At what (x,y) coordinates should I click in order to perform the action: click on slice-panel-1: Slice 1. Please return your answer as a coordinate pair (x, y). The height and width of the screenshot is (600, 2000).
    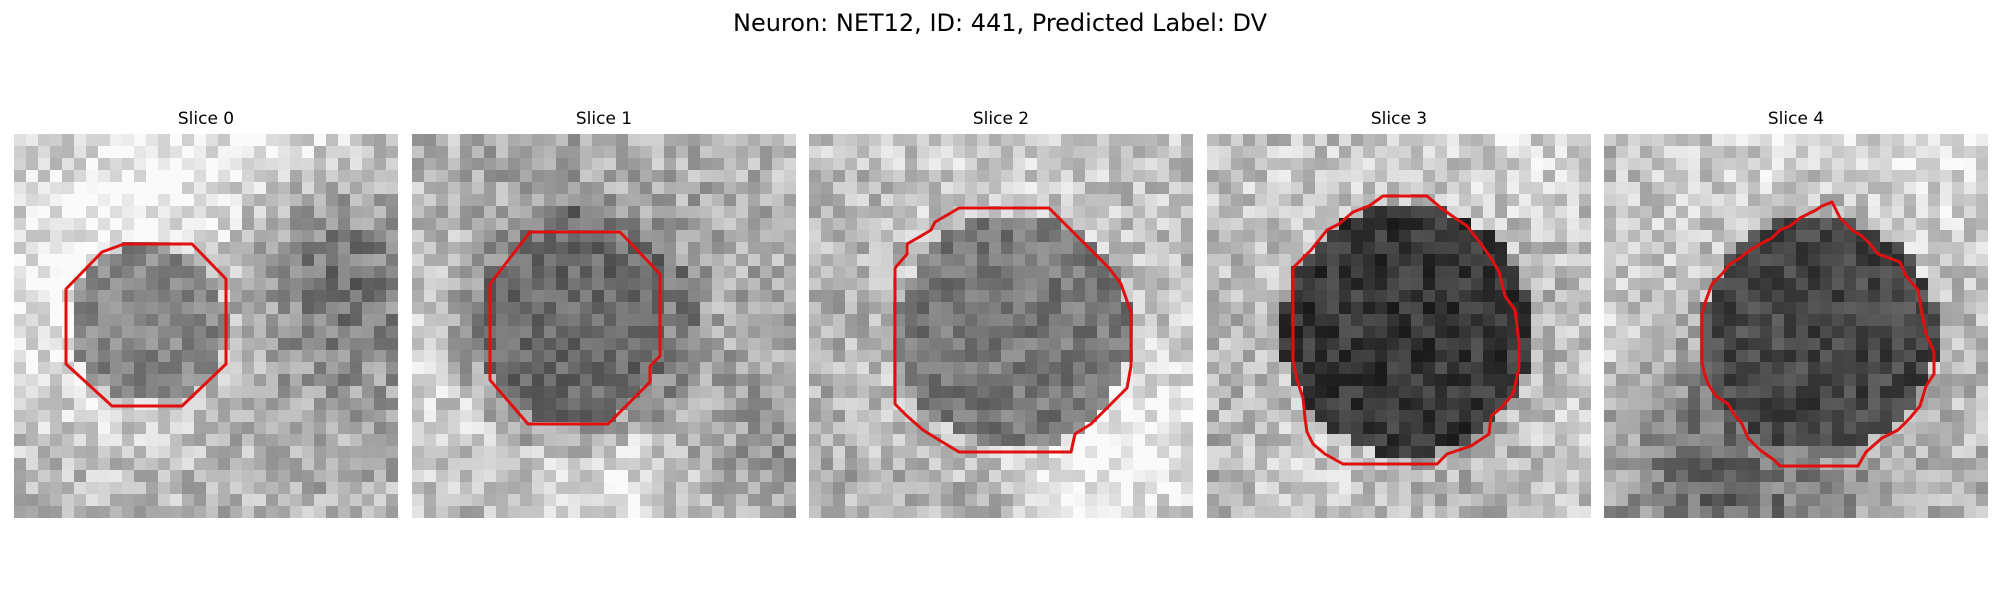
    Looking at the image, I should click on (604, 313).